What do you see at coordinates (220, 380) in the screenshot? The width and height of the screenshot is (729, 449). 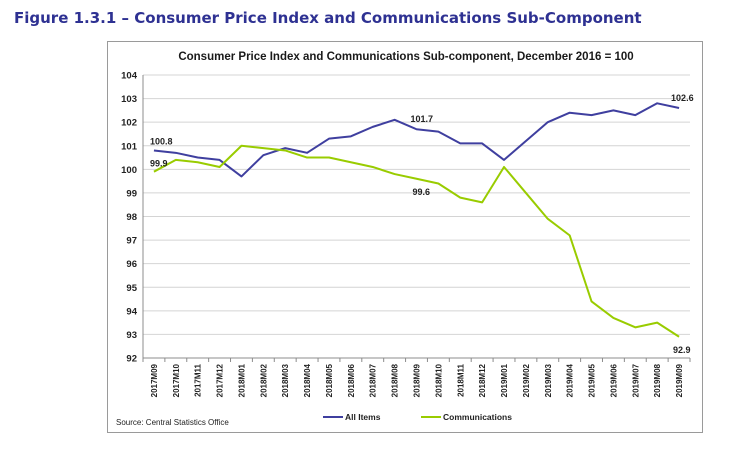 I see `x-tick-label: 2017M12` at bounding box center [220, 380].